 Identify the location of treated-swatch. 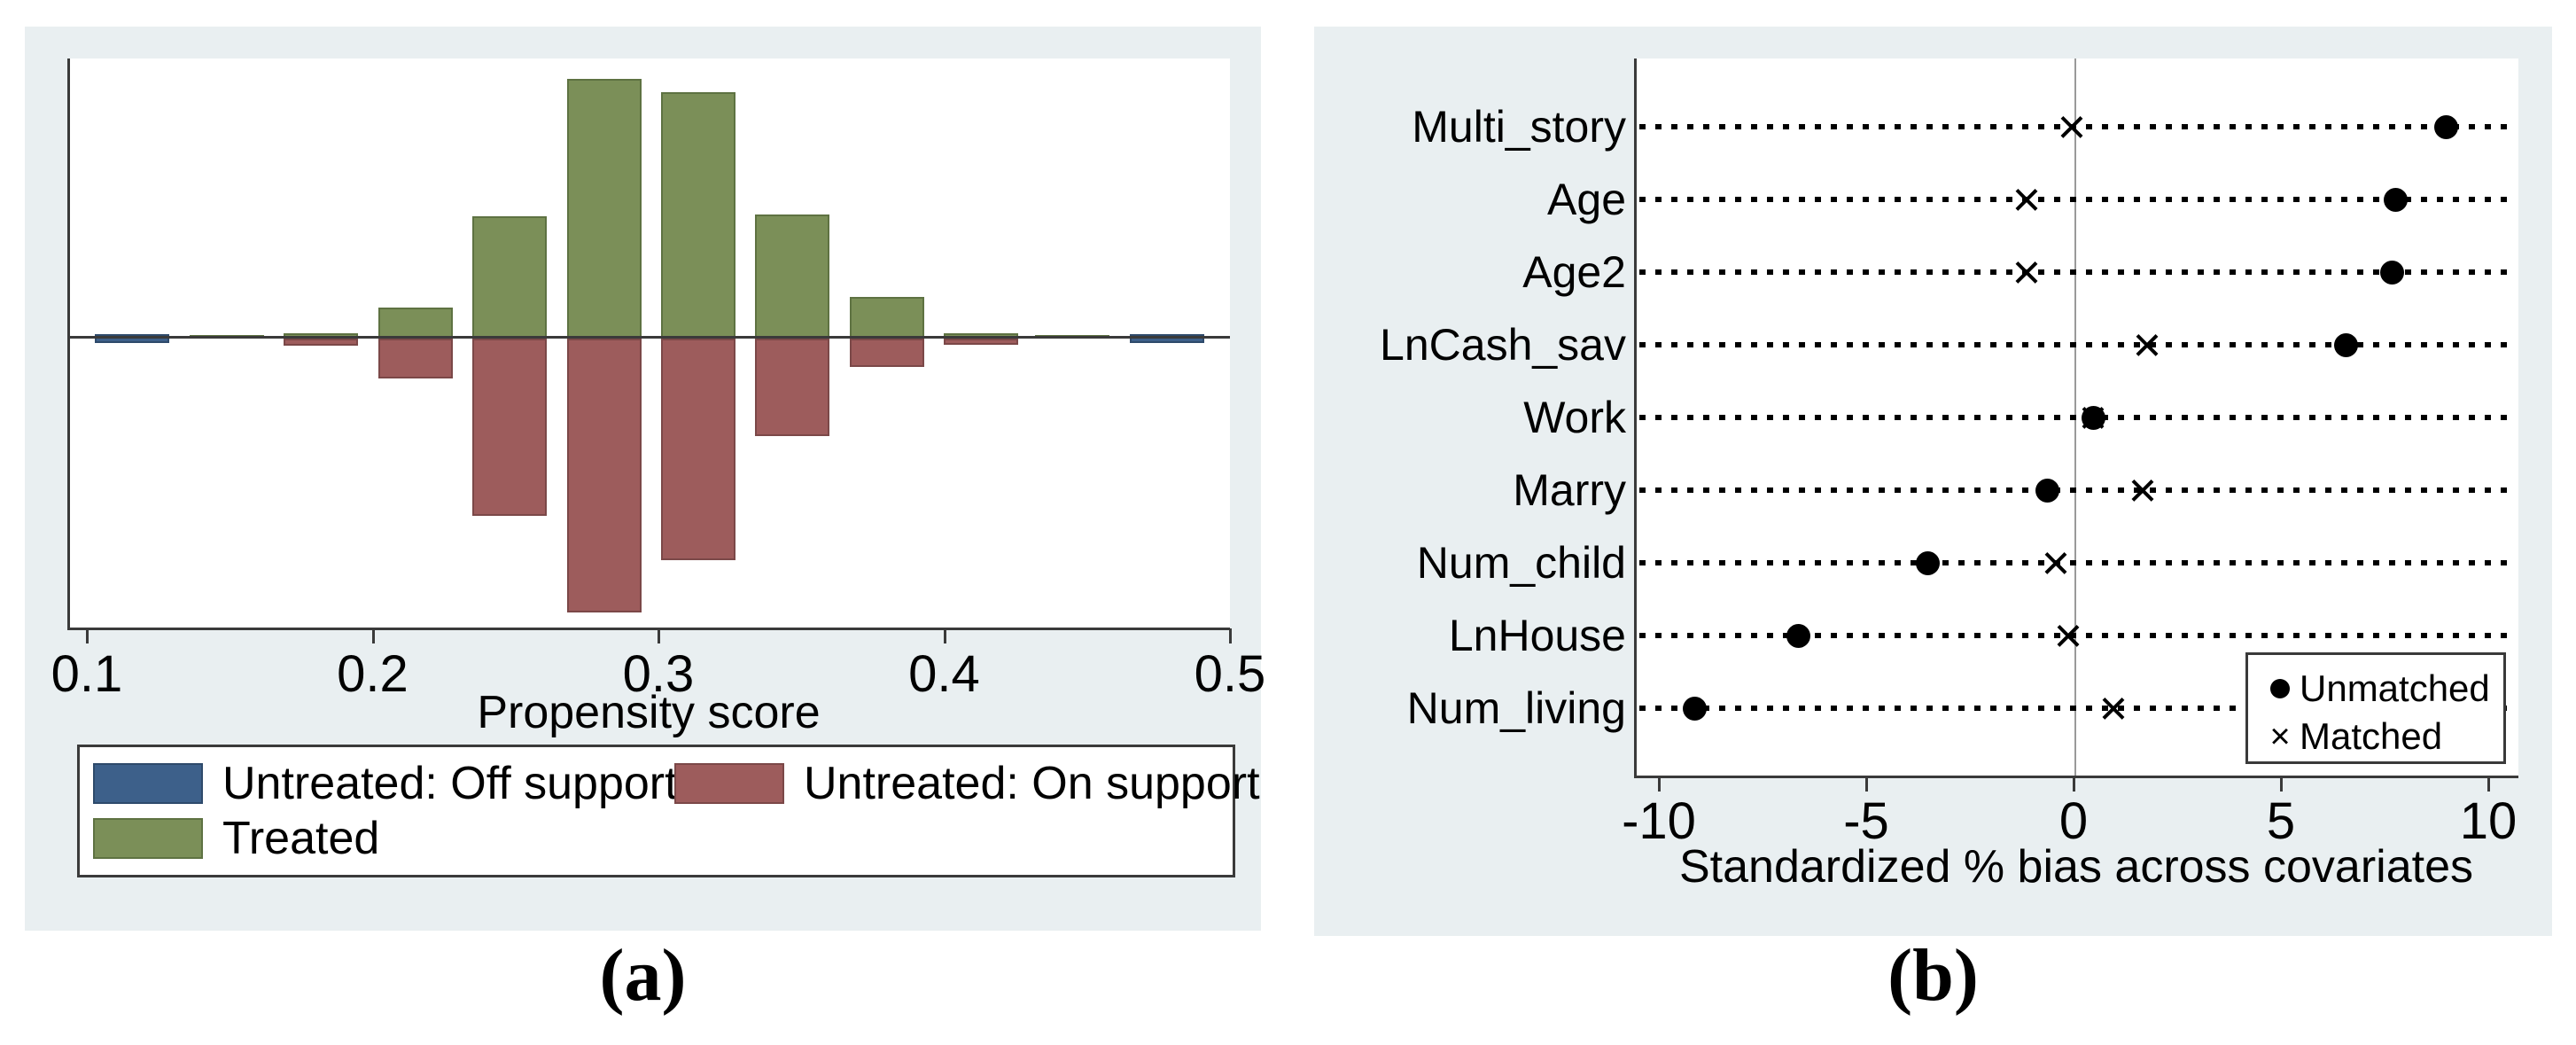
(148, 838).